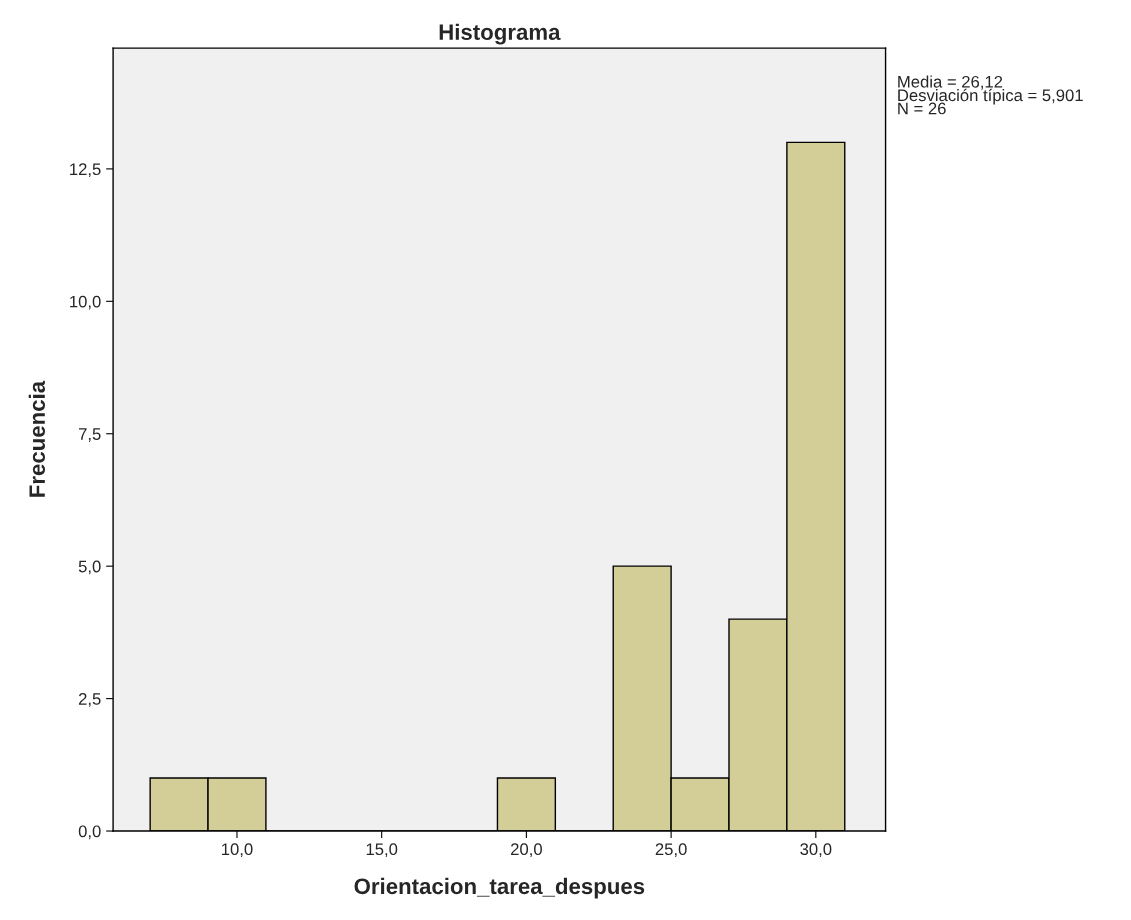 Image resolution: width=1131 pixels, height=920 pixels. I want to click on y-axis-title: Frecuencia, so click(37, 438).